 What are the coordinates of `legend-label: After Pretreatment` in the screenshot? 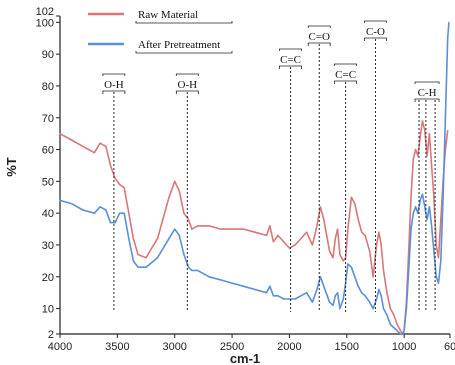 It's located at (179, 45).